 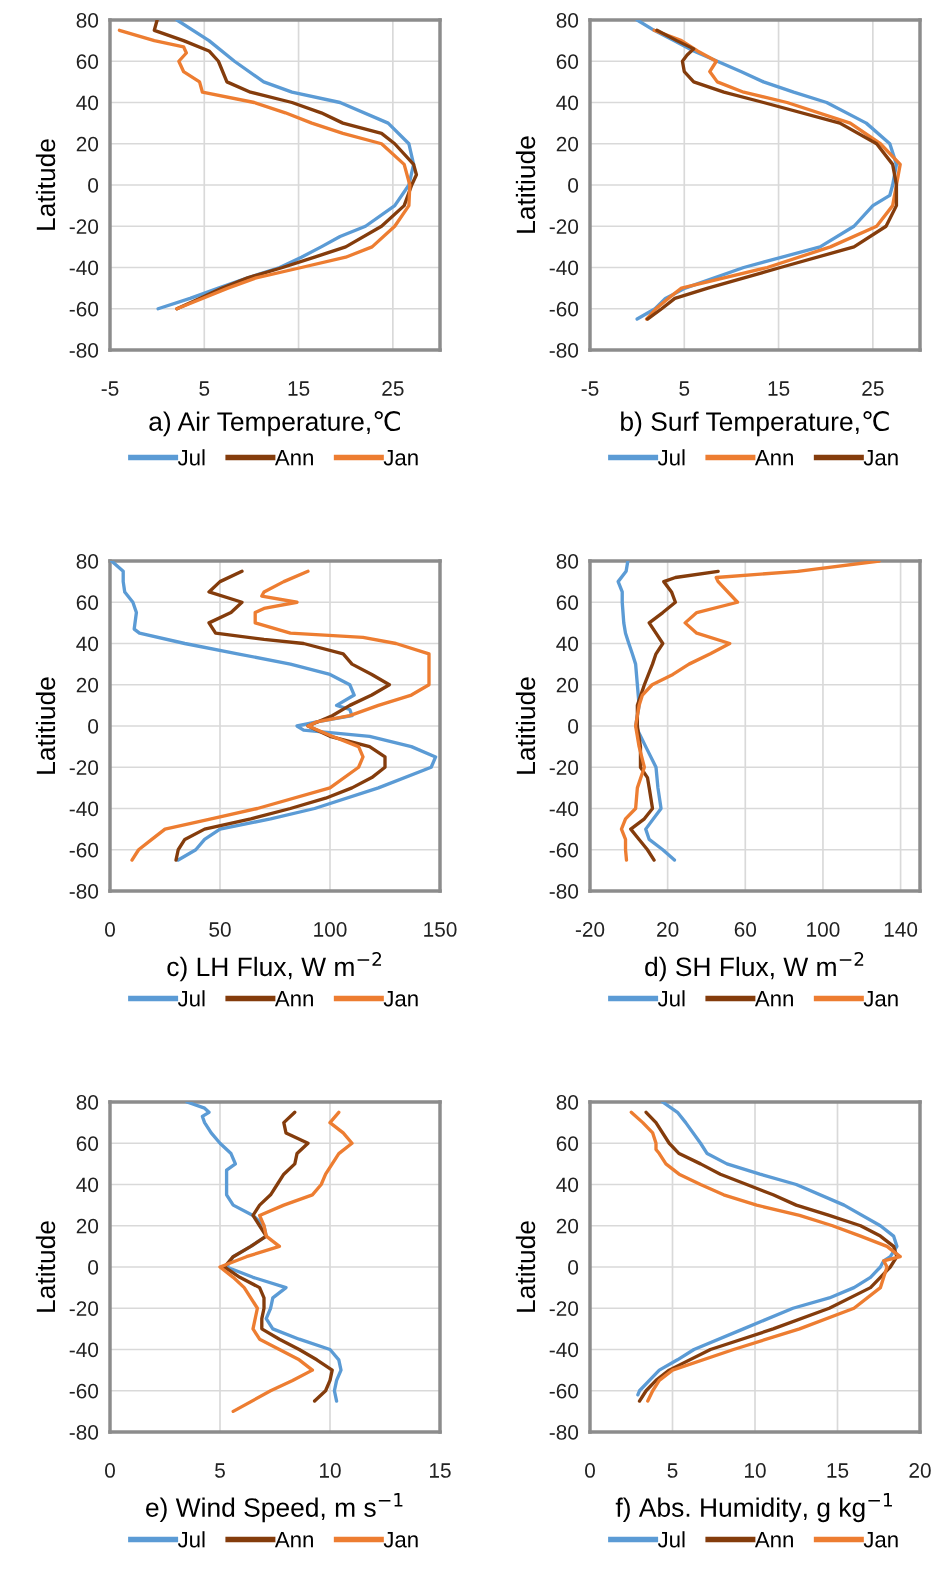 What do you see at coordinates (274, 967) in the screenshot?
I see `x-axis-title: c) LH Flux, W m$^{−2}$` at bounding box center [274, 967].